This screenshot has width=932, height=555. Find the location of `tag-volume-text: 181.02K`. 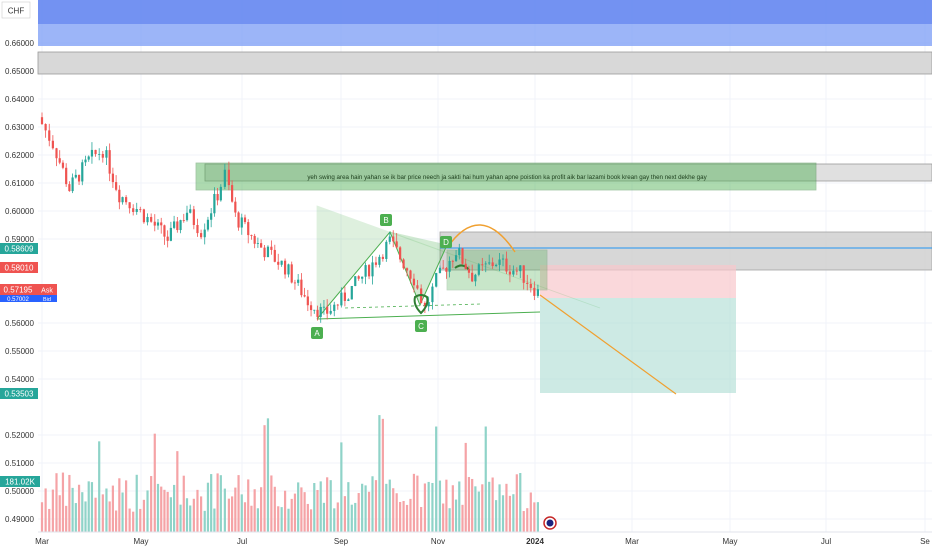

tag-volume-text: 181.02K is located at coordinates (20, 482).